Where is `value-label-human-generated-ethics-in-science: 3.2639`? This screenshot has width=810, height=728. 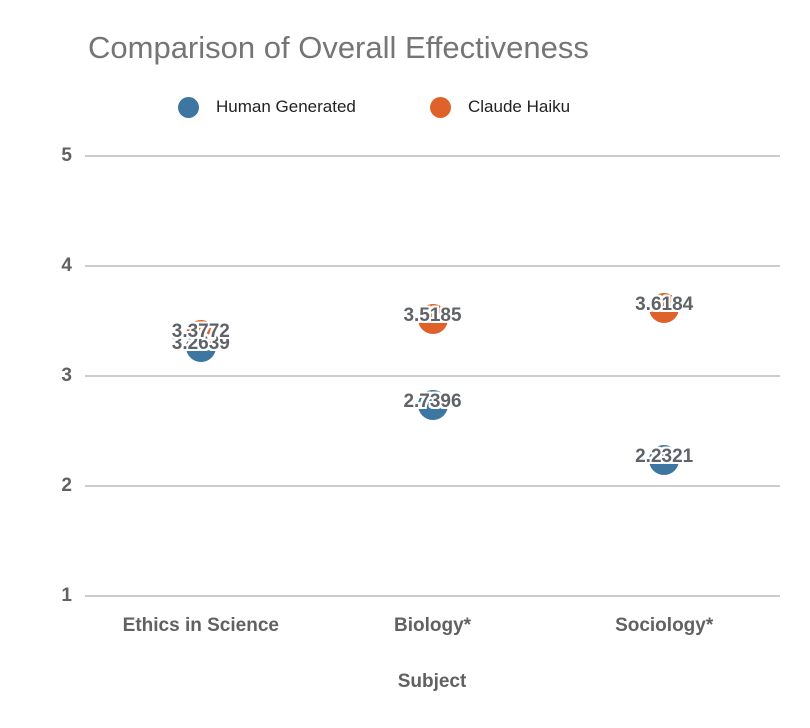 value-label-human-generated-ethics-in-science: 3.2639 is located at coordinates (200, 343).